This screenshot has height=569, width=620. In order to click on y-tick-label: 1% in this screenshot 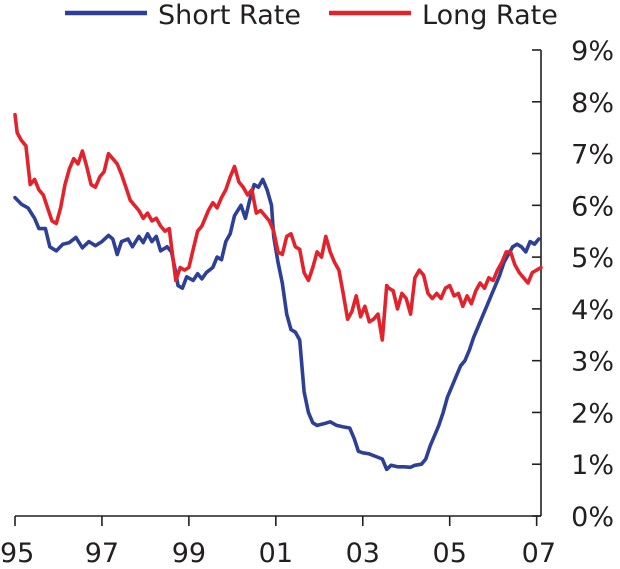, I will do `click(592, 465)`.